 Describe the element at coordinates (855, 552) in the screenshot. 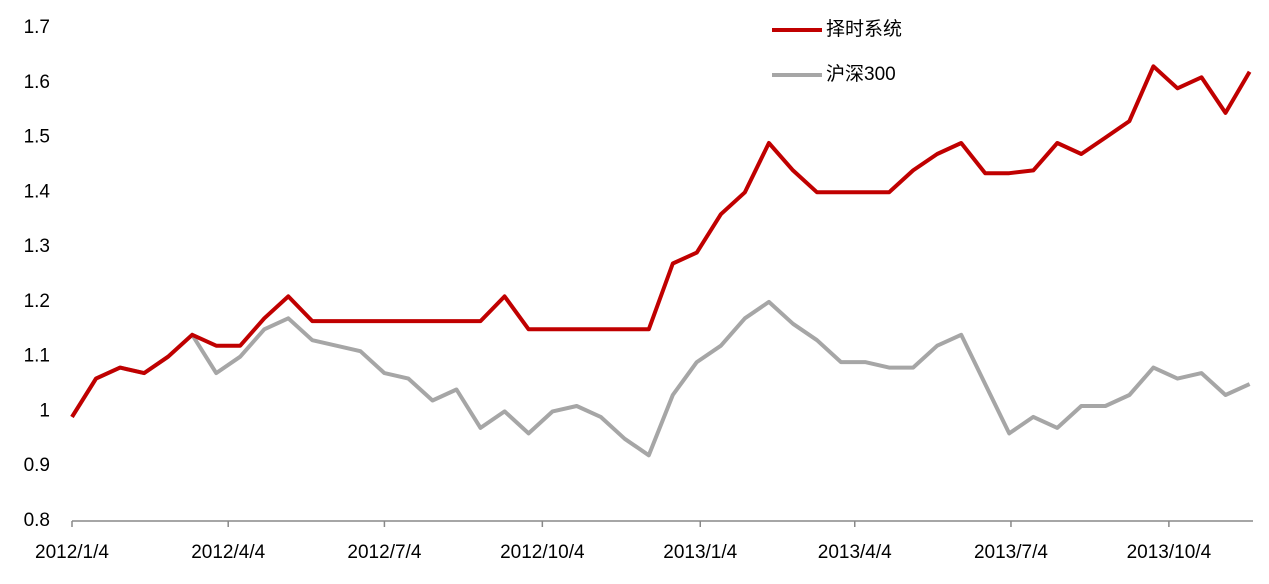

I see `x-tick-label: 2013/4/4` at that location.